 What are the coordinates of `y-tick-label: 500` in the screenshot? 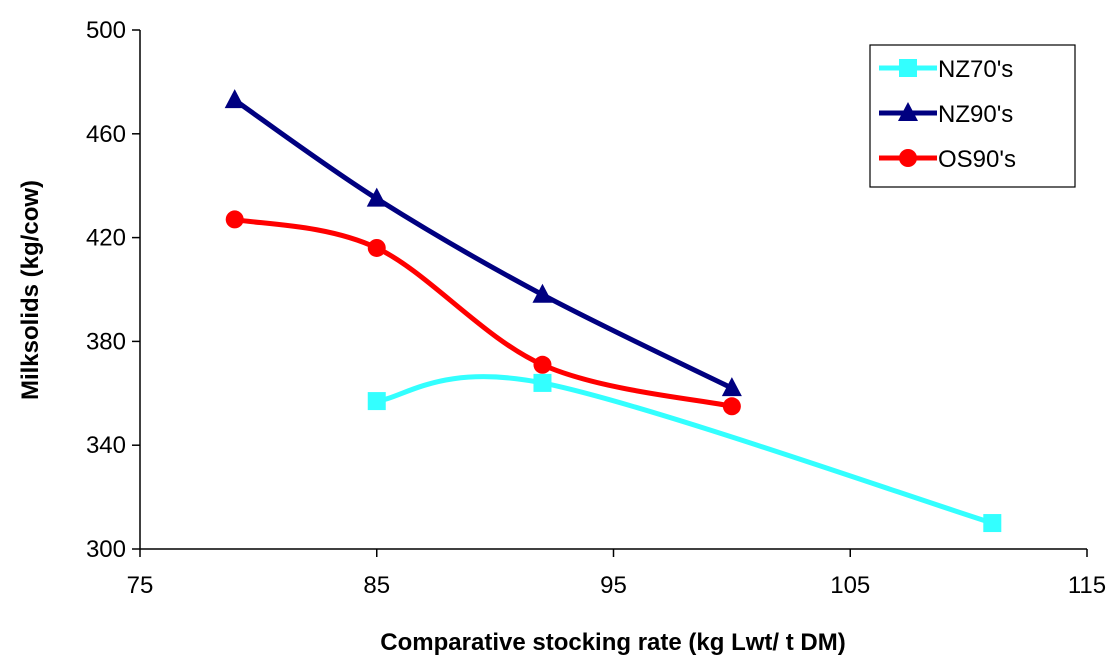 It's located at (106, 30).